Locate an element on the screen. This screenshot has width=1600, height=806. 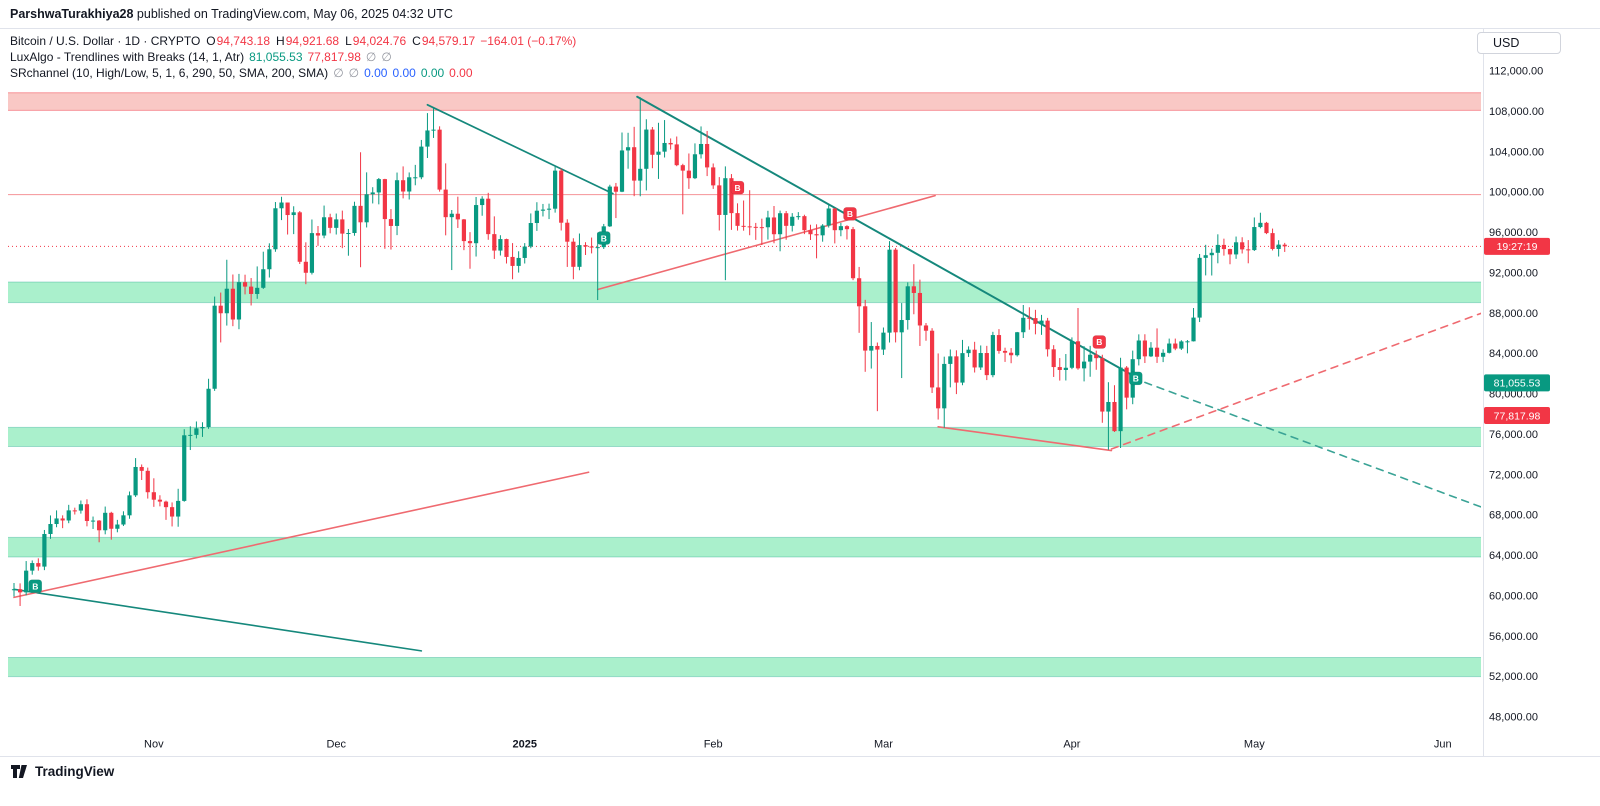
lower-trendline-price is located at coordinates (1517, 416).